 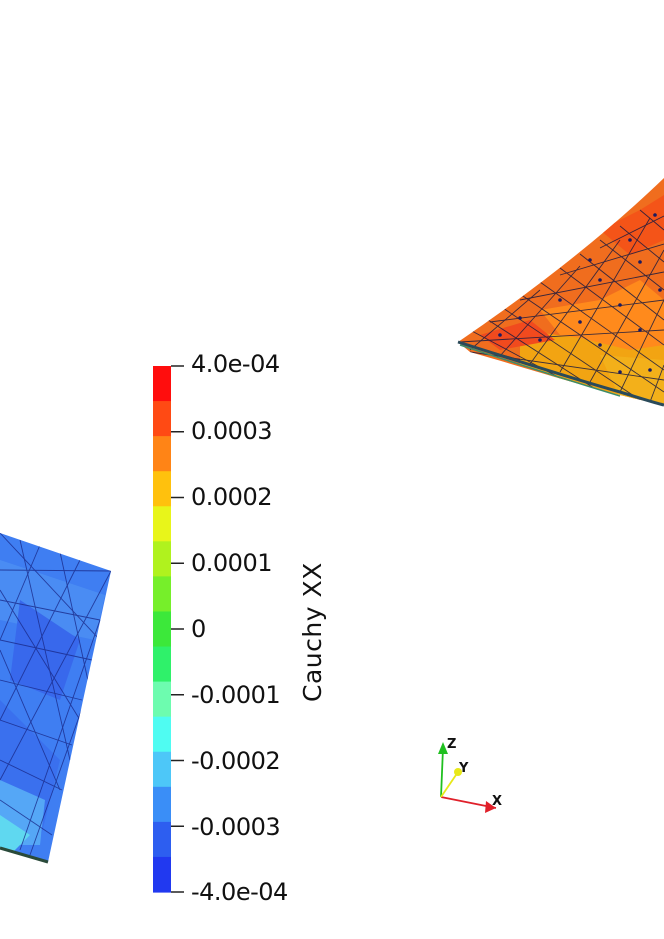 What do you see at coordinates (464, 768) in the screenshot?
I see `y-axis-label: Y` at bounding box center [464, 768].